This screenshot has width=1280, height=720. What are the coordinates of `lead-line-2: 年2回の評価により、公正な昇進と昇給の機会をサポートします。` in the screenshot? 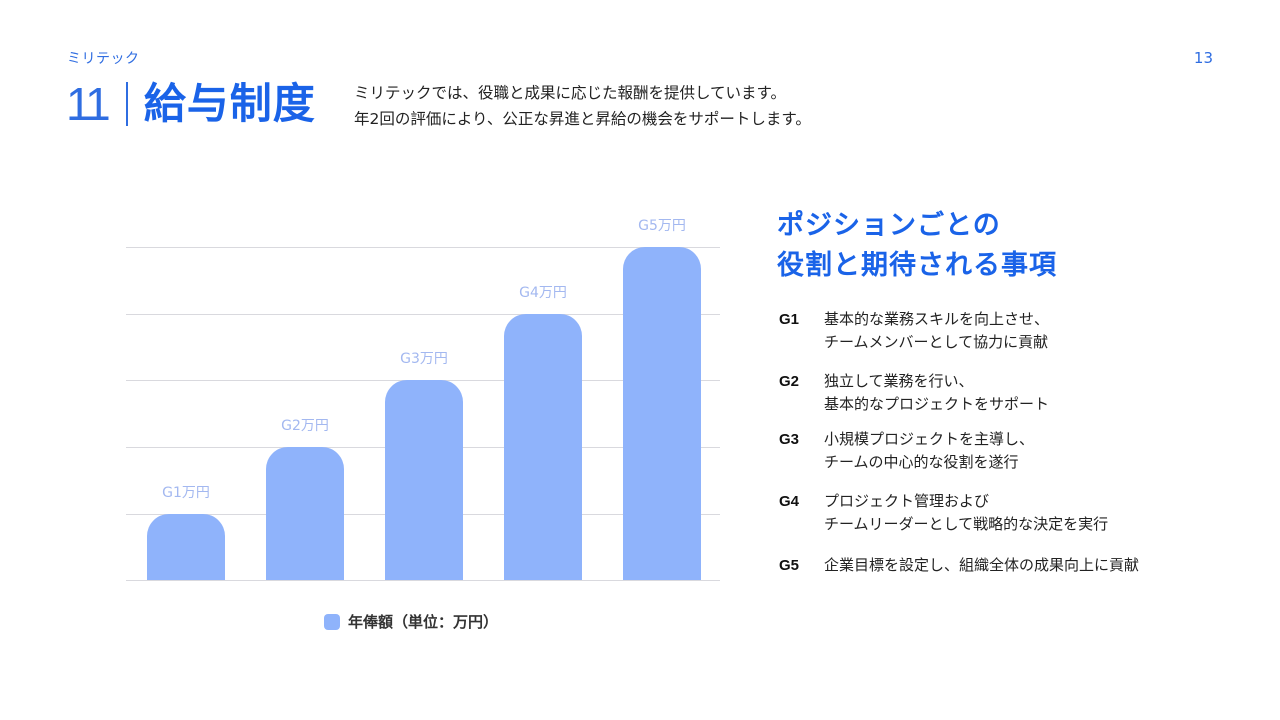 It's located at (582, 119).